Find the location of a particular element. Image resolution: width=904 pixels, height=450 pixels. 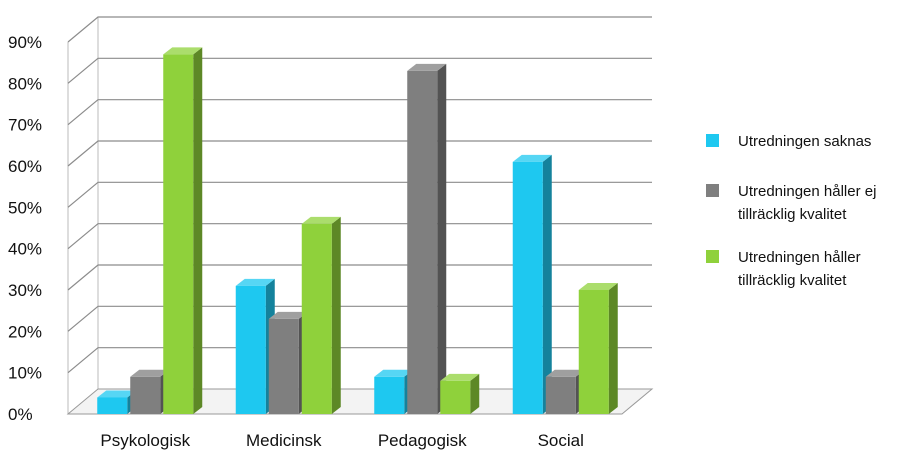

y-tick-label: 60% is located at coordinates (25, 166).